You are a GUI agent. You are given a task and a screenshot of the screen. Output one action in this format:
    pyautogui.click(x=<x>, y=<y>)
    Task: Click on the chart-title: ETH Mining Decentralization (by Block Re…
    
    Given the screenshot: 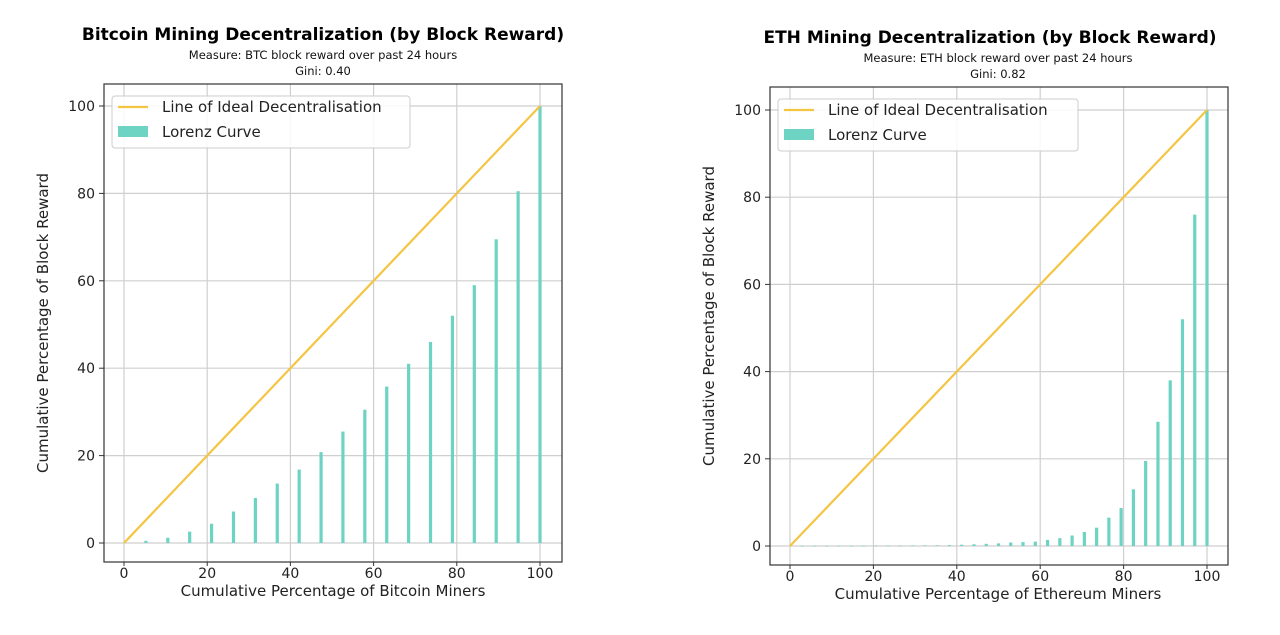 What is the action you would take?
    pyautogui.click(x=989, y=38)
    